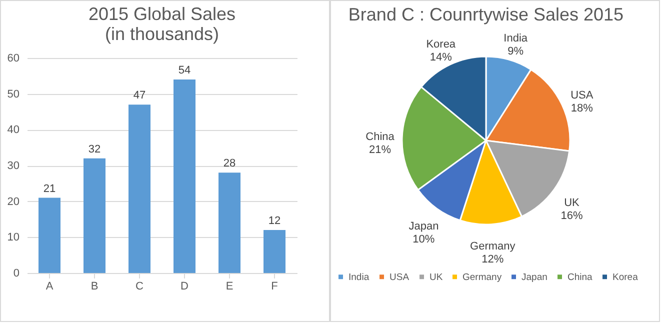 This screenshot has width=661, height=324. Describe the element at coordinates (400, 277) in the screenshot. I see `legend-label: USA` at that location.